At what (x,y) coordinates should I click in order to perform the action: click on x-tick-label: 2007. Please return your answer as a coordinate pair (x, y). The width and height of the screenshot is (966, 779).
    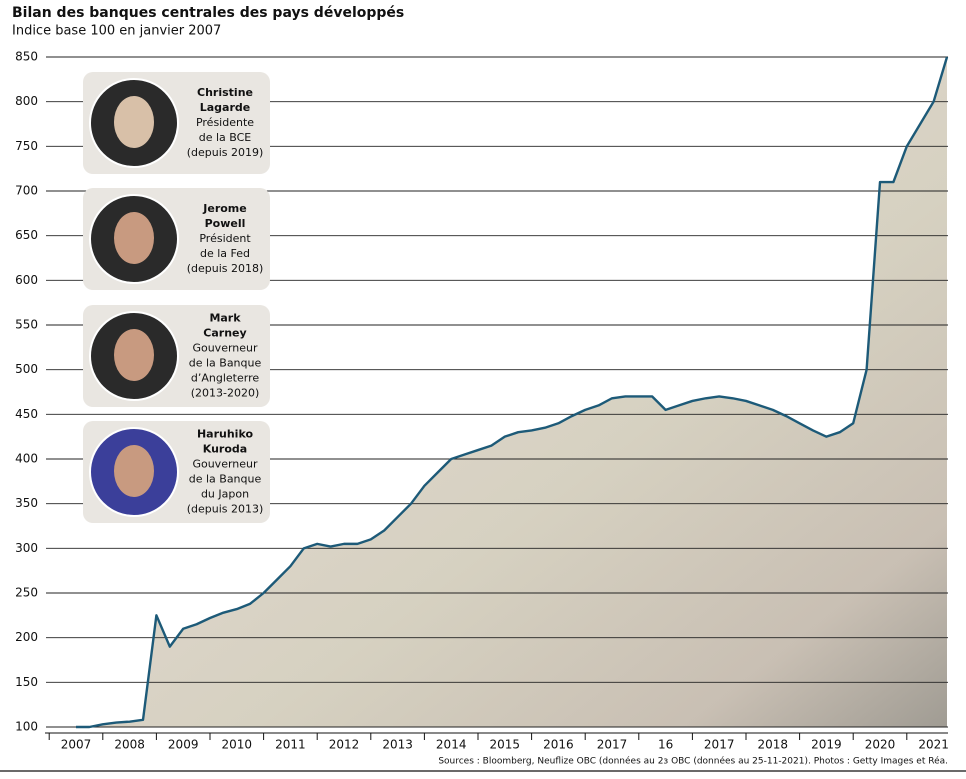
    Looking at the image, I should click on (76, 745).